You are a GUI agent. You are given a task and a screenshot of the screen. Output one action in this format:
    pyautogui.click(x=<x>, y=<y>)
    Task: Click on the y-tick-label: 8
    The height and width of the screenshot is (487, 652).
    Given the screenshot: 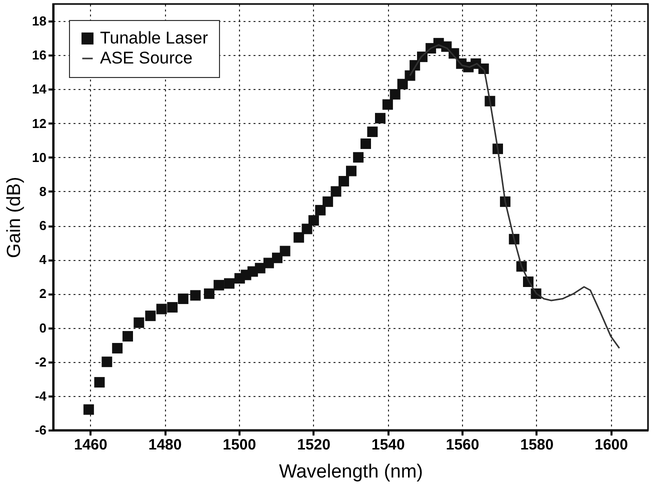 What is the action you would take?
    pyautogui.click(x=42, y=191)
    